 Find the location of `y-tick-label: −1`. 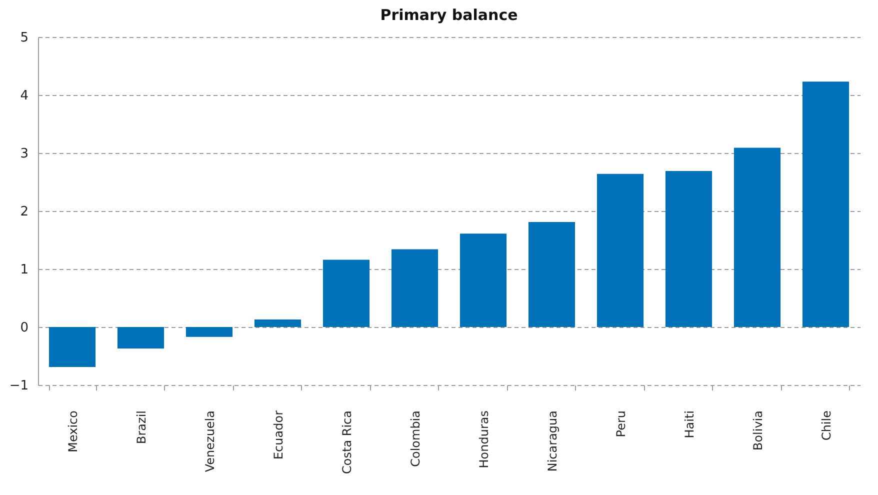

y-tick-label: −1 is located at coordinates (18, 386).